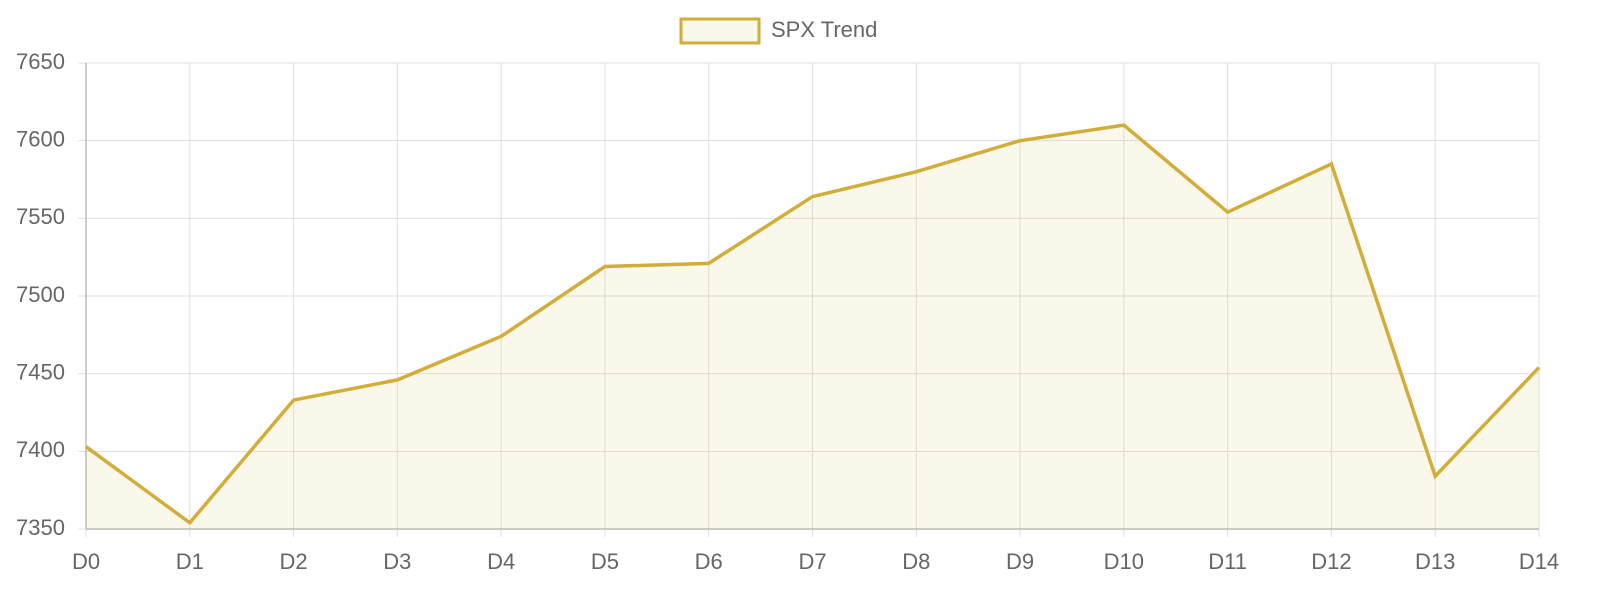 This screenshot has width=1600, height=600. Describe the element at coordinates (190, 561) in the screenshot. I see `x-tick-label: D1` at that location.